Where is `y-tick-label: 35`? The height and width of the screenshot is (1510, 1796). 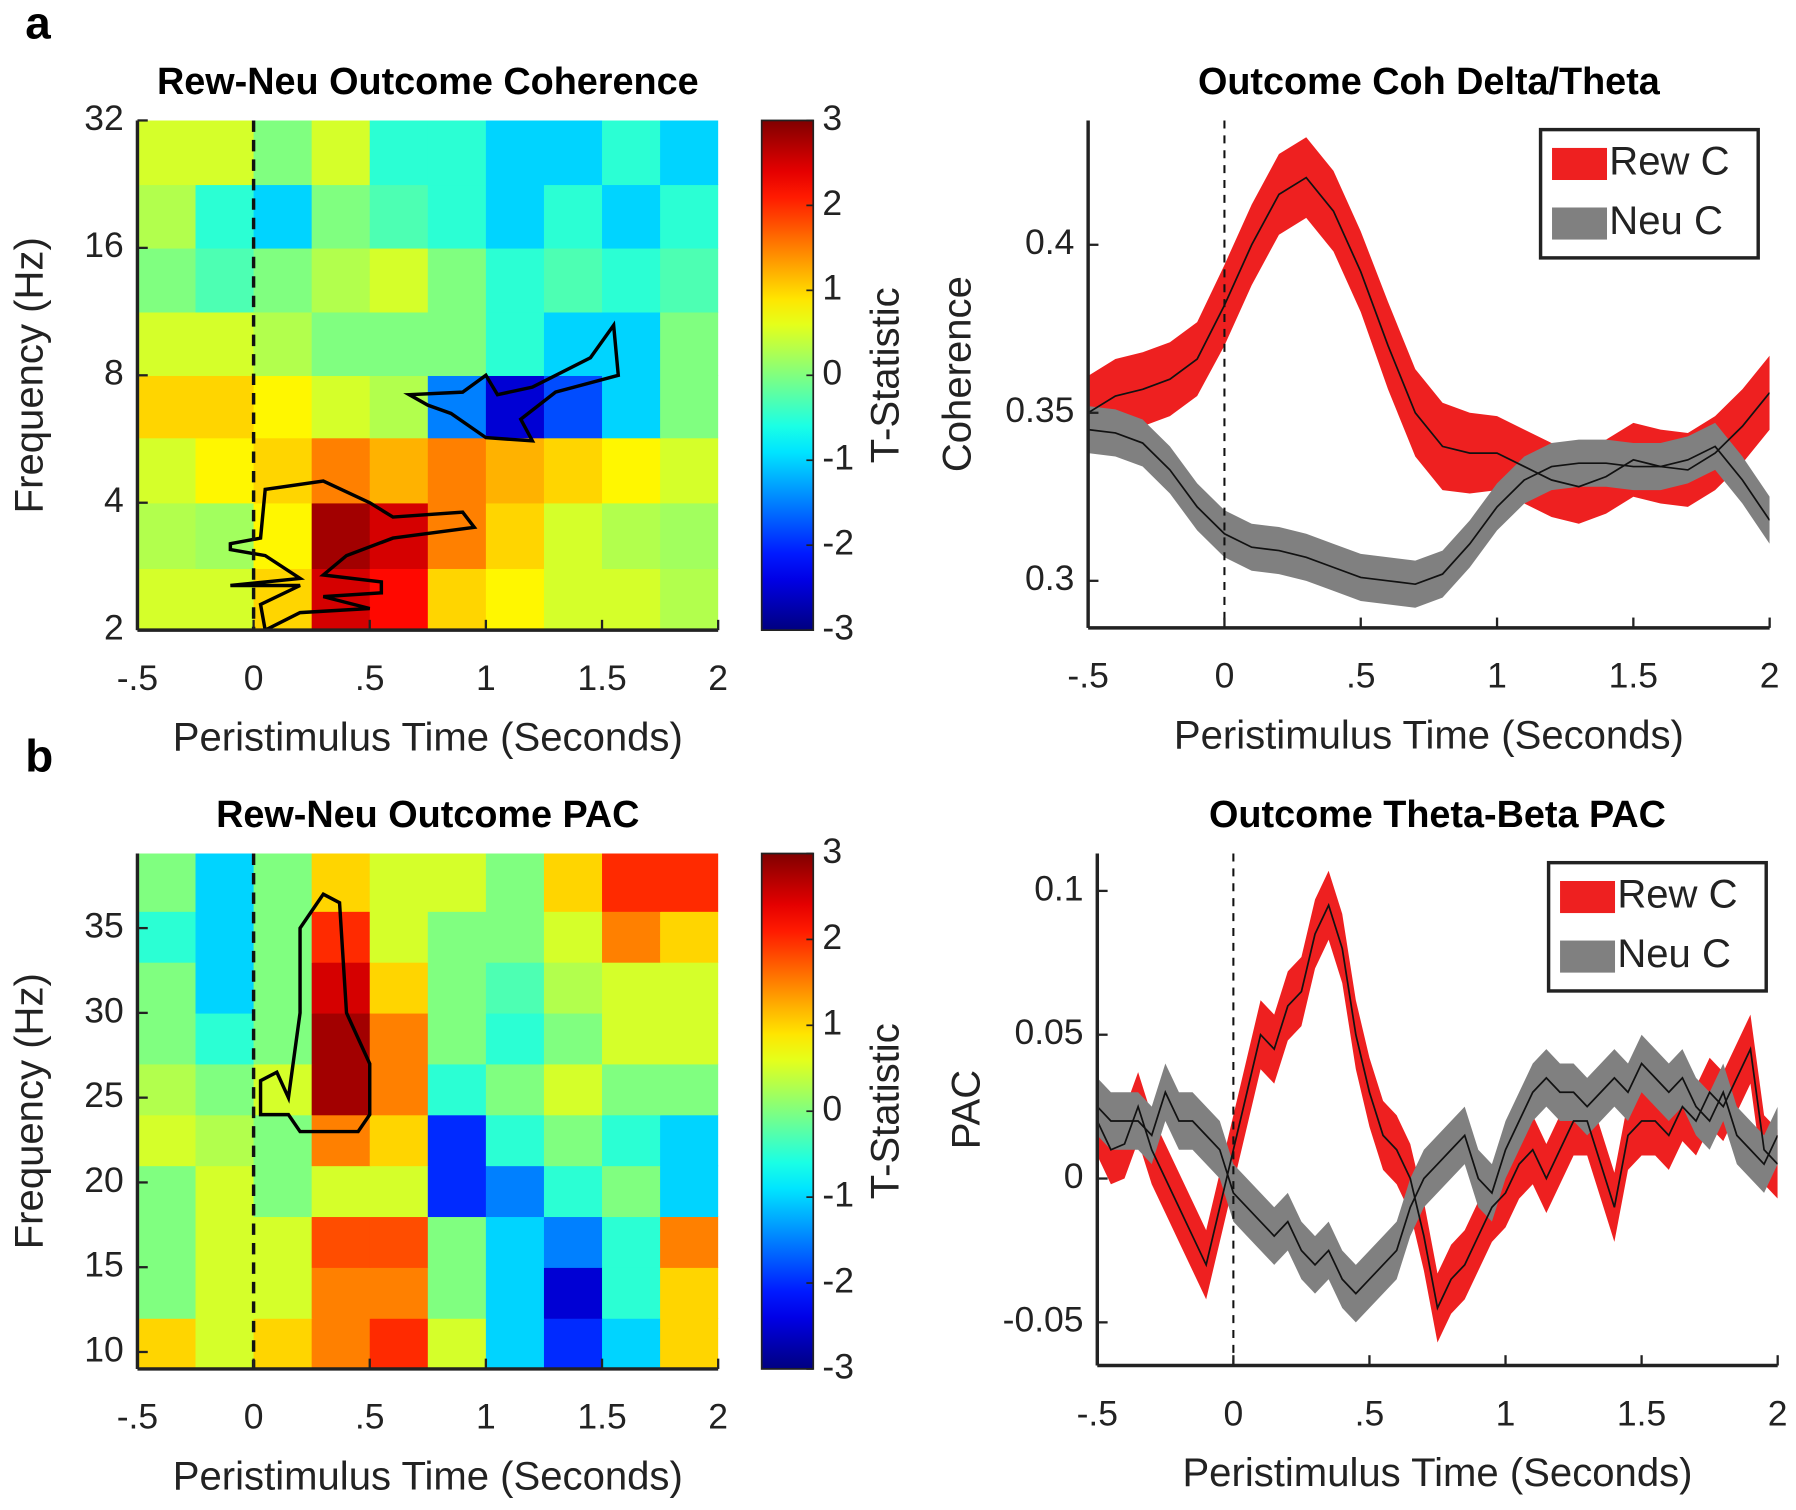
y-tick-label: 35 is located at coordinates (103, 925).